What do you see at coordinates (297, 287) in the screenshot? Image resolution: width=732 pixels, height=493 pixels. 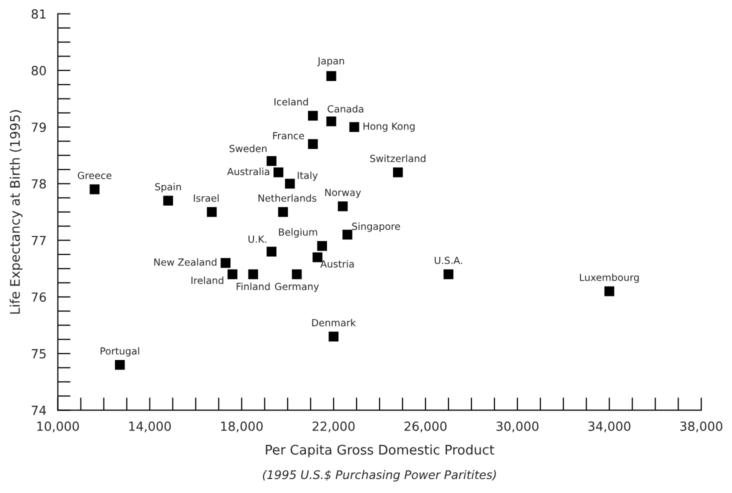 I see `annotation: Germany` at bounding box center [297, 287].